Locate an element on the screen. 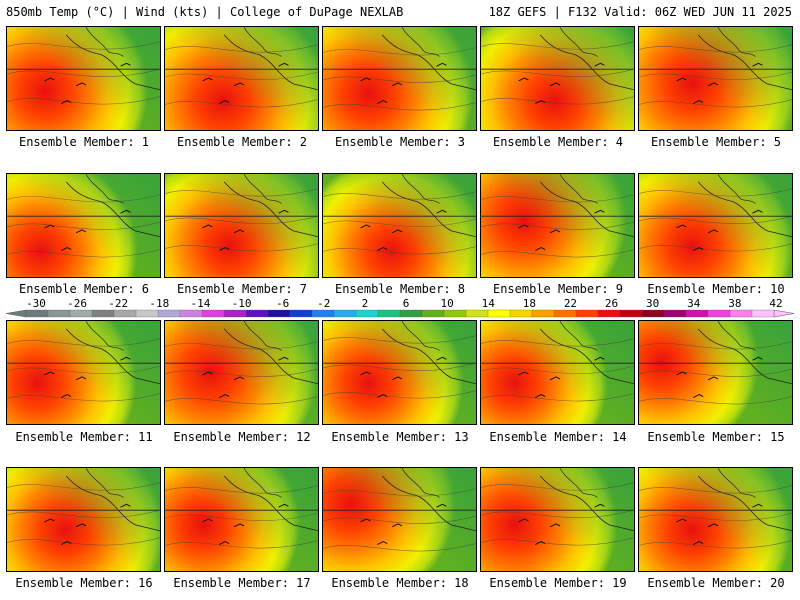 The height and width of the screenshot is (600, 800). temperature-colorbar is located at coordinates (400, 313).